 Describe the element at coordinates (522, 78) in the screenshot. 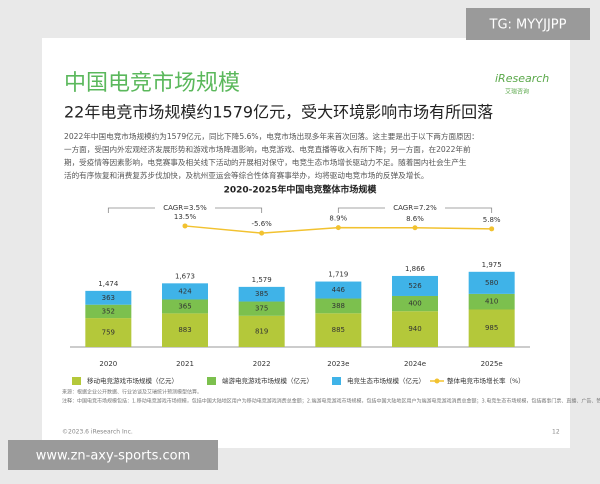

I see `logo: iResearch` at that location.